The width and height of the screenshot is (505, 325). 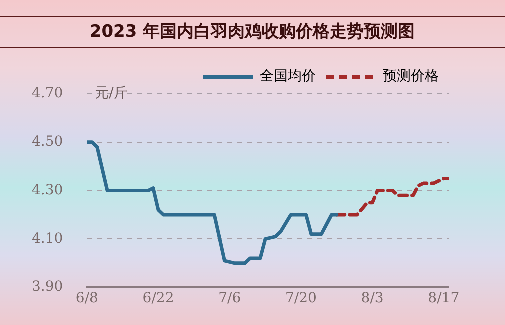 I want to click on legend-label: 全国均价, so click(x=288, y=76).